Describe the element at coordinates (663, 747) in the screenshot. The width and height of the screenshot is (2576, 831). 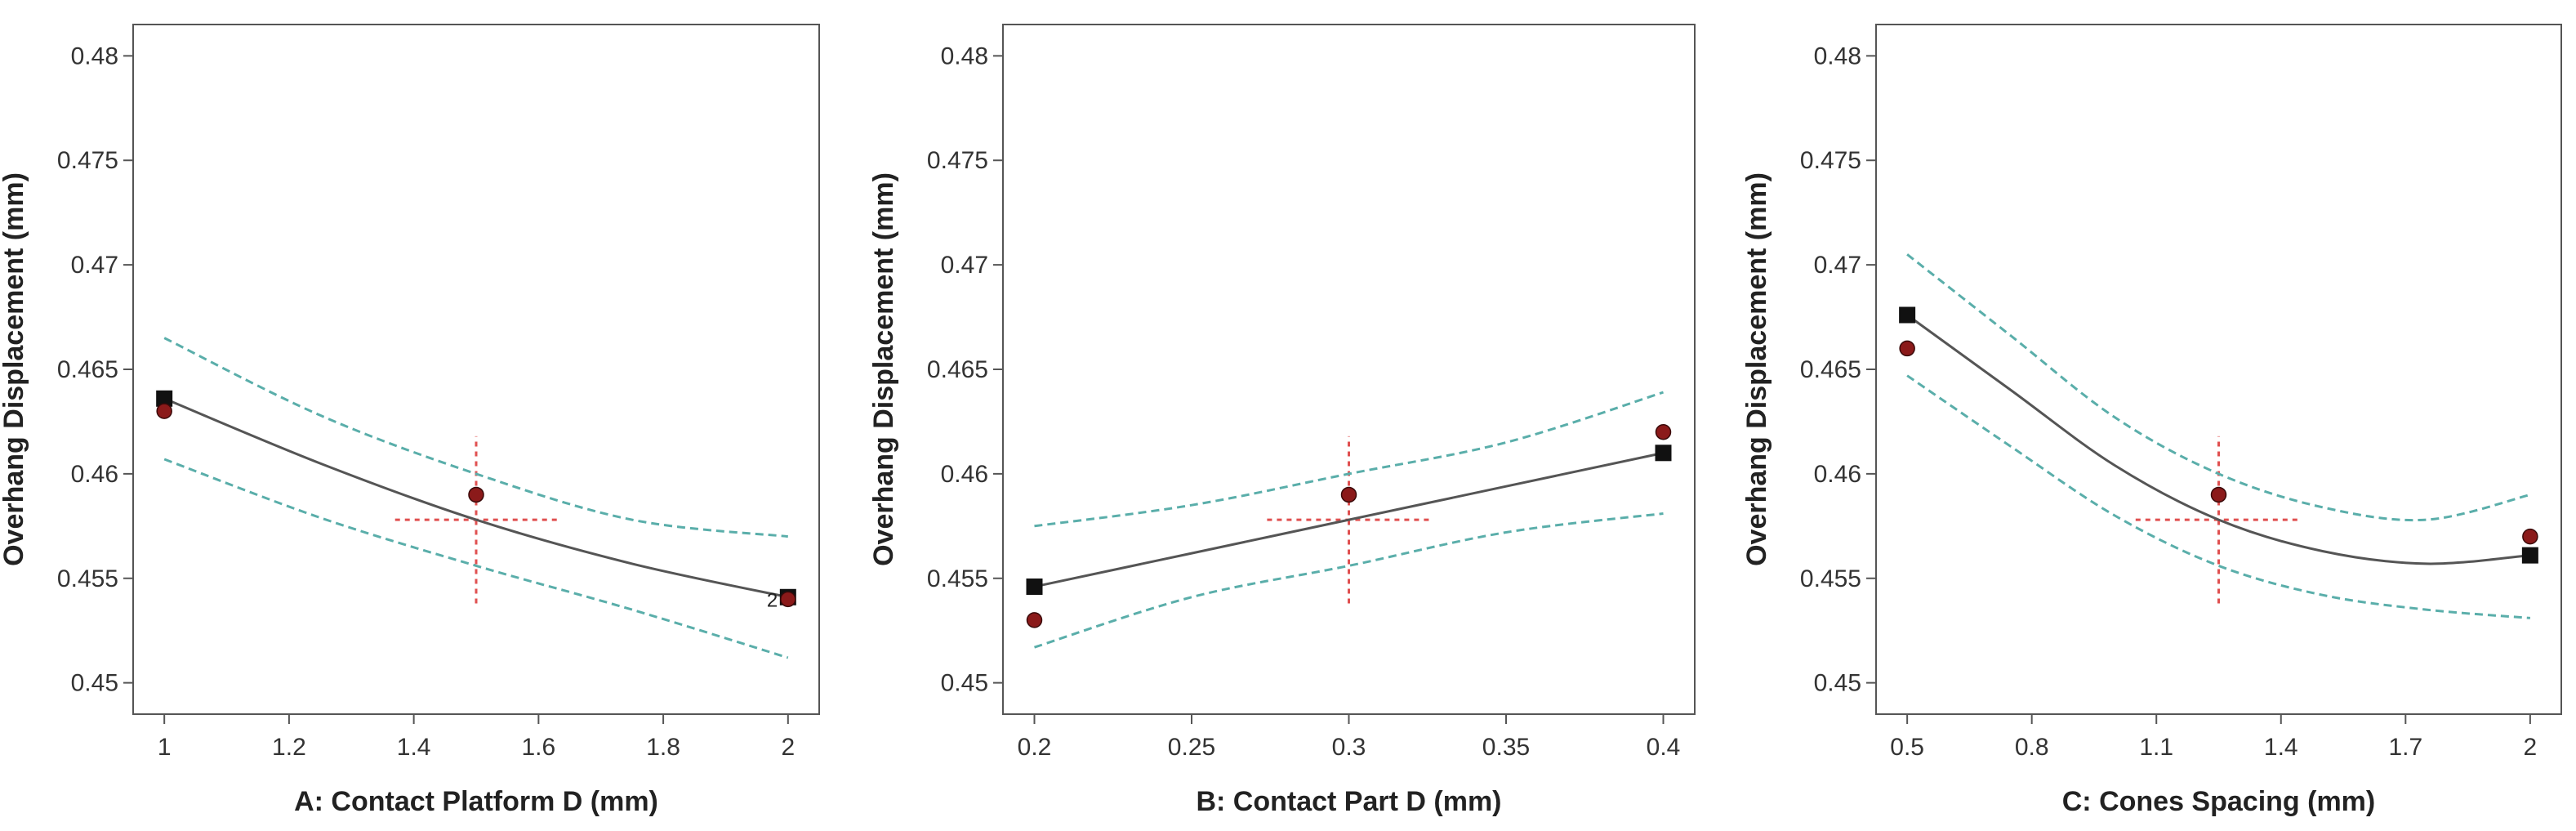
I see `x-tick-label: 1.8` at that location.